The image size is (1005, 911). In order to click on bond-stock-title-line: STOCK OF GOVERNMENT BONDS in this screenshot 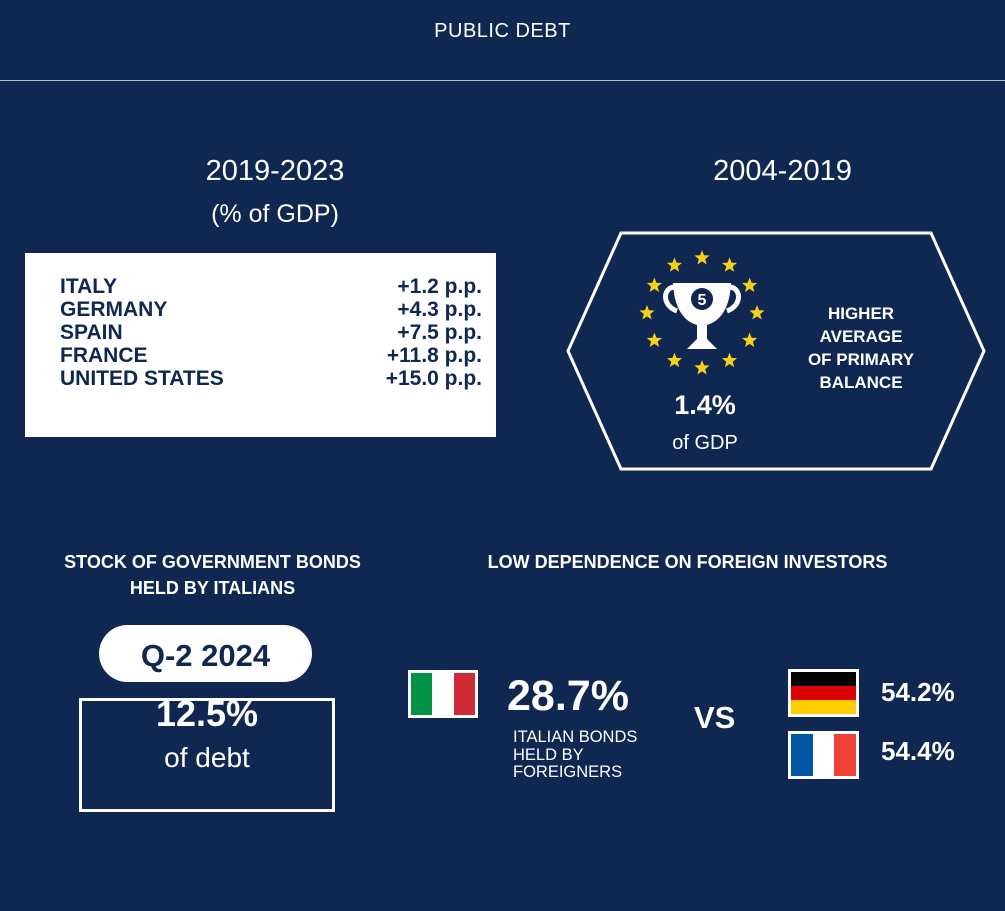, I will do `click(212, 562)`.